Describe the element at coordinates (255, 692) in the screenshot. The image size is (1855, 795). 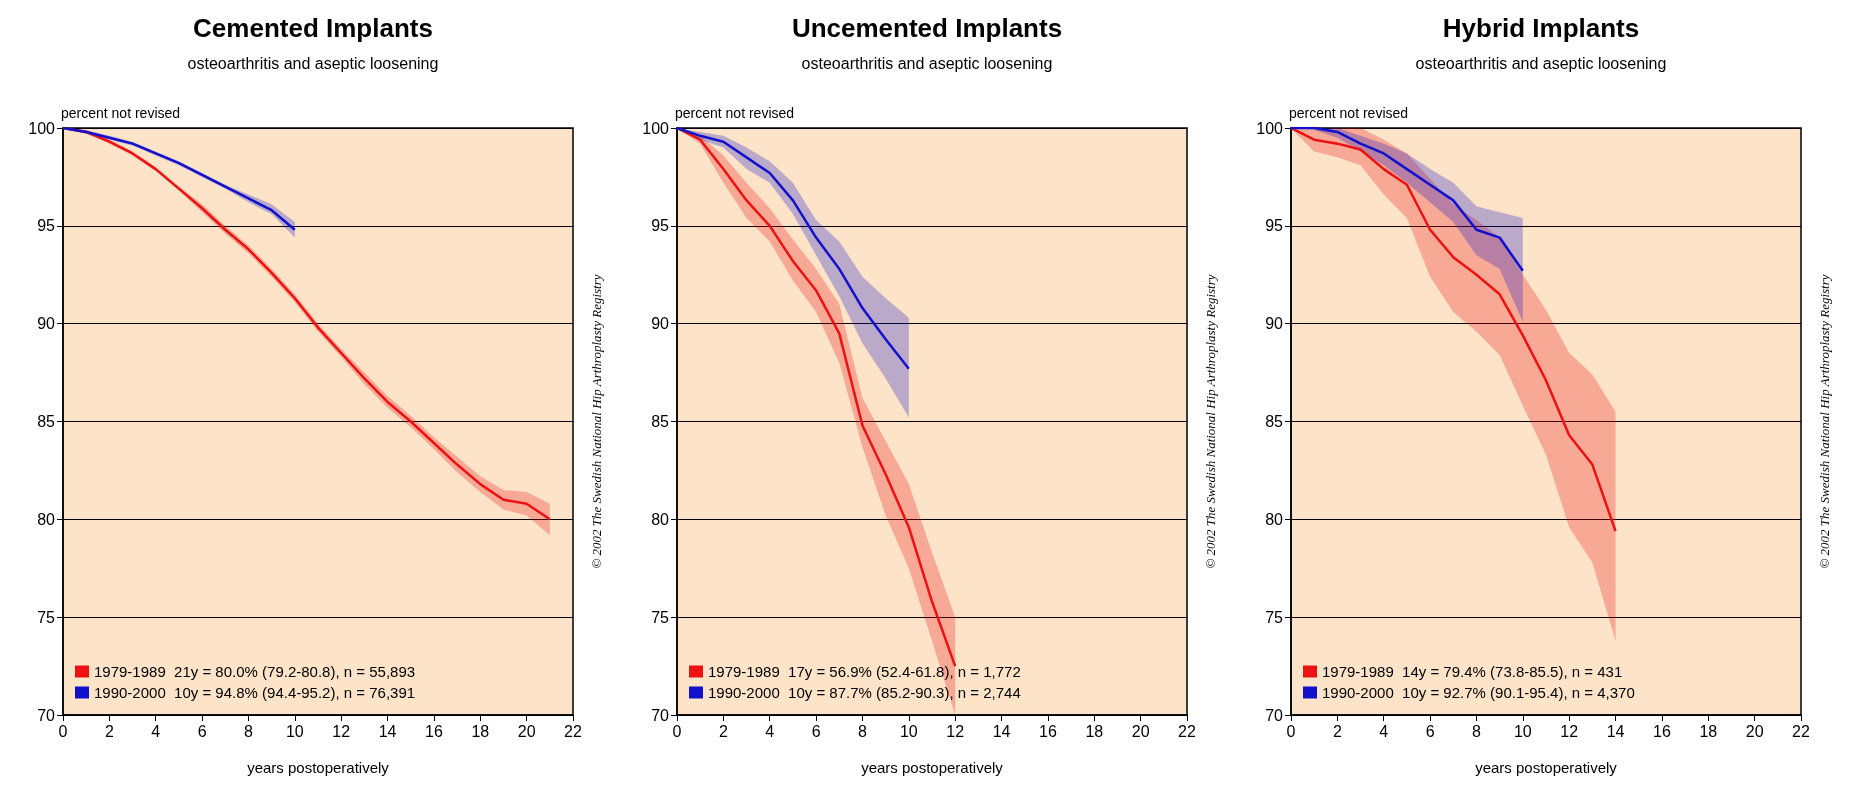
I see `legend-label: 1990-2000 10y = 94.8% (94.4-95.2), n = 76,391` at that location.